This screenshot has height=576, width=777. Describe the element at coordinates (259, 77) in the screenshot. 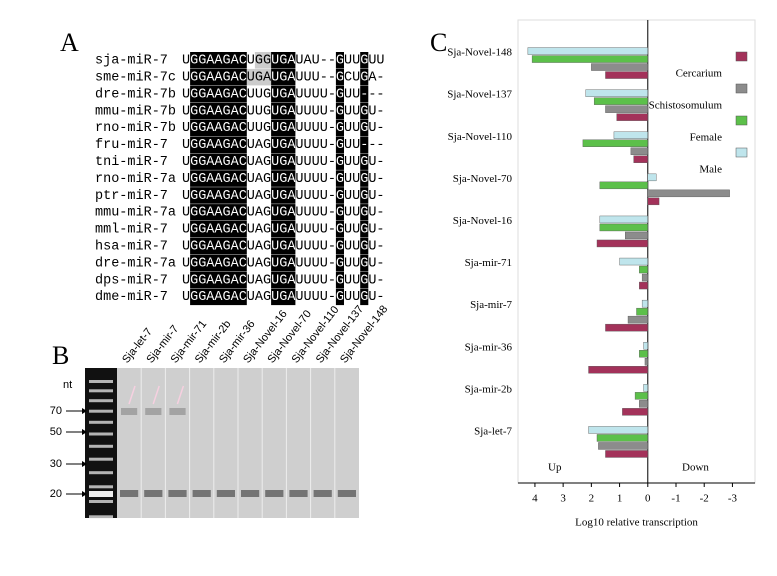

I see `partial-column` at that location.